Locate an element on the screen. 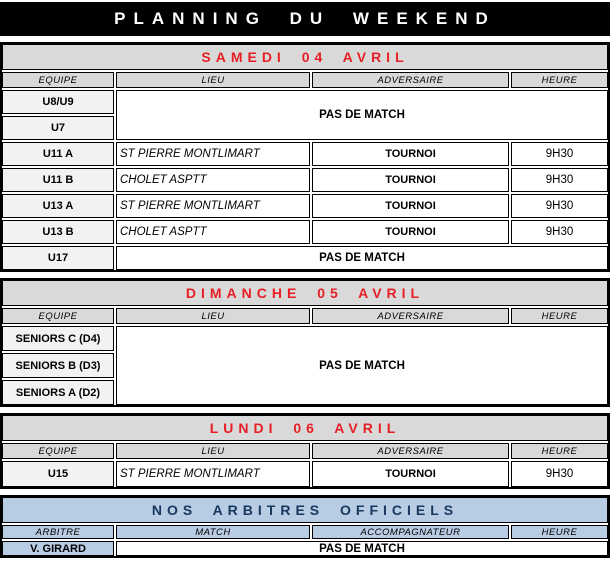  planning-banner: PLANNING DU WEEKEND is located at coordinates (305, 19).